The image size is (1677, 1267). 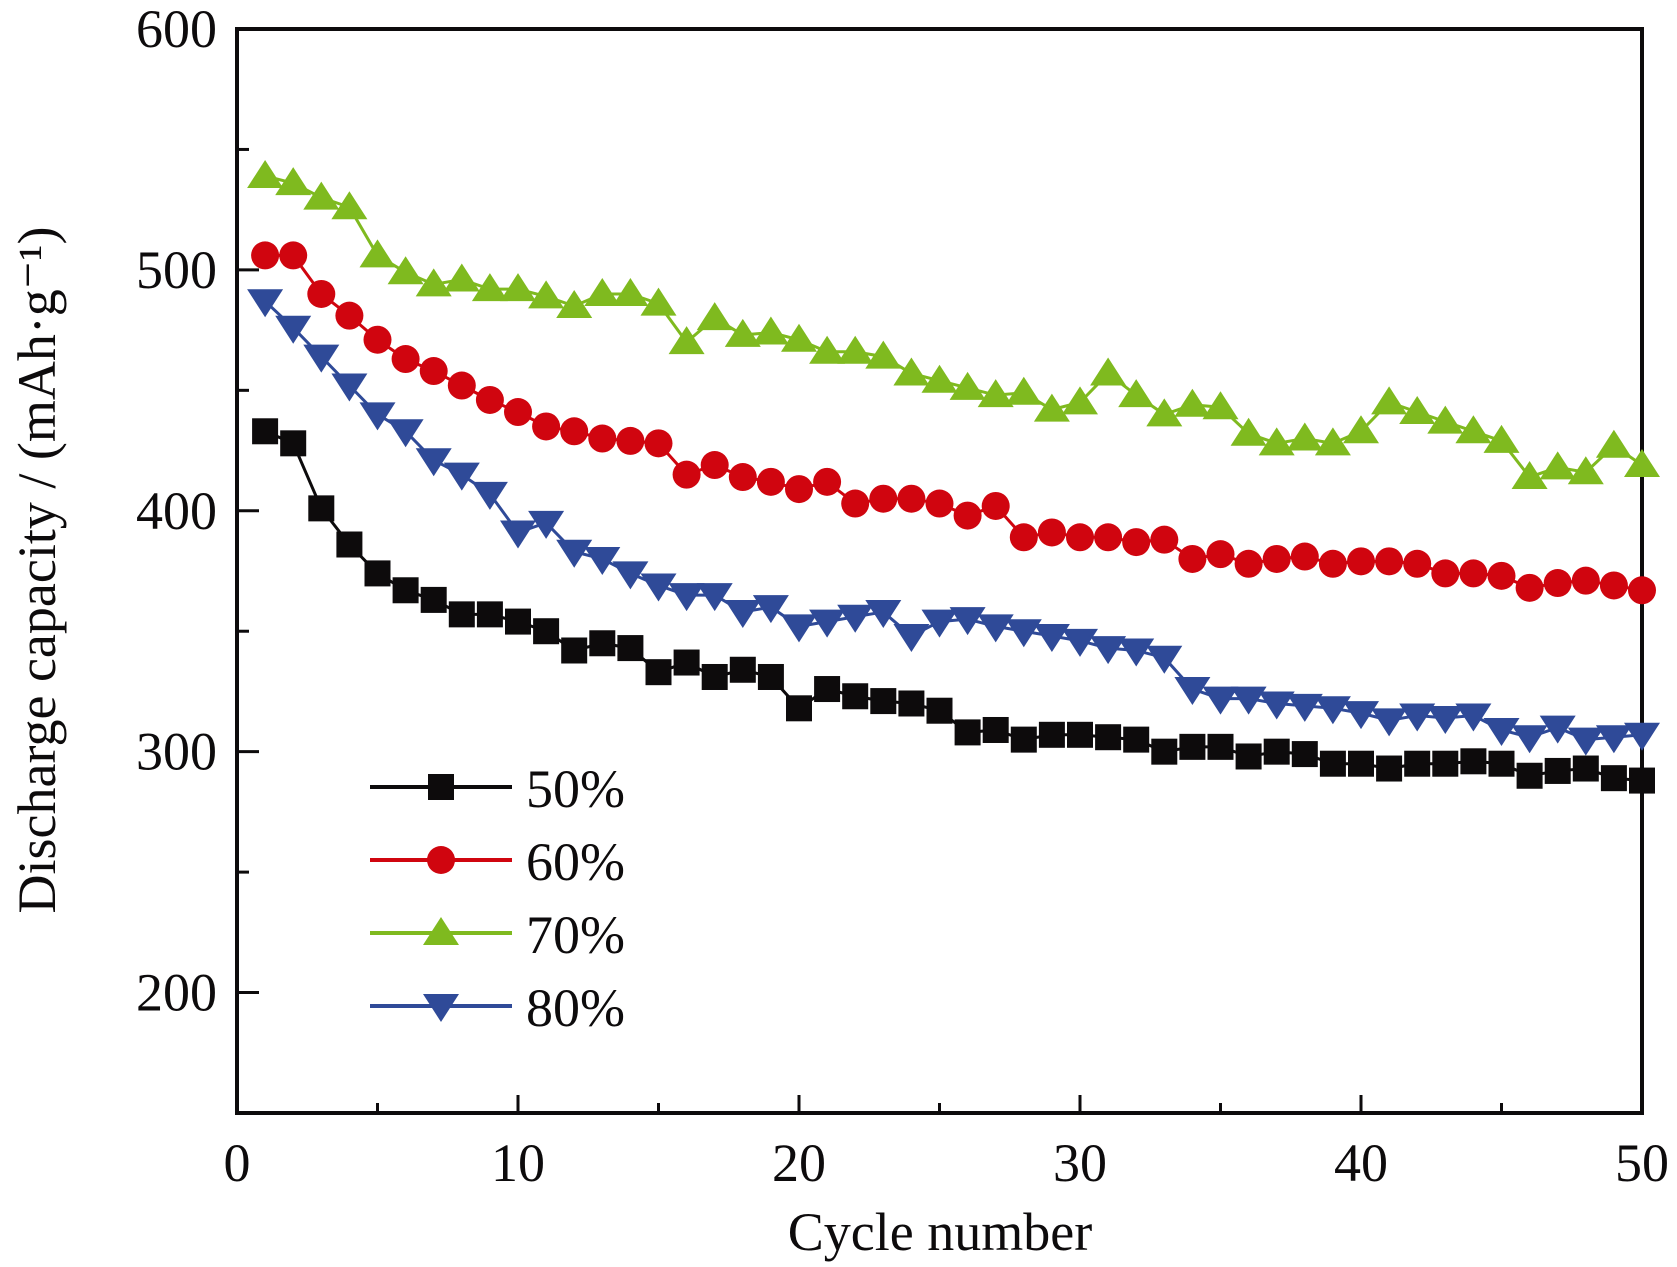 I want to click on legend-marker-circle-icon, so click(x=441, y=860).